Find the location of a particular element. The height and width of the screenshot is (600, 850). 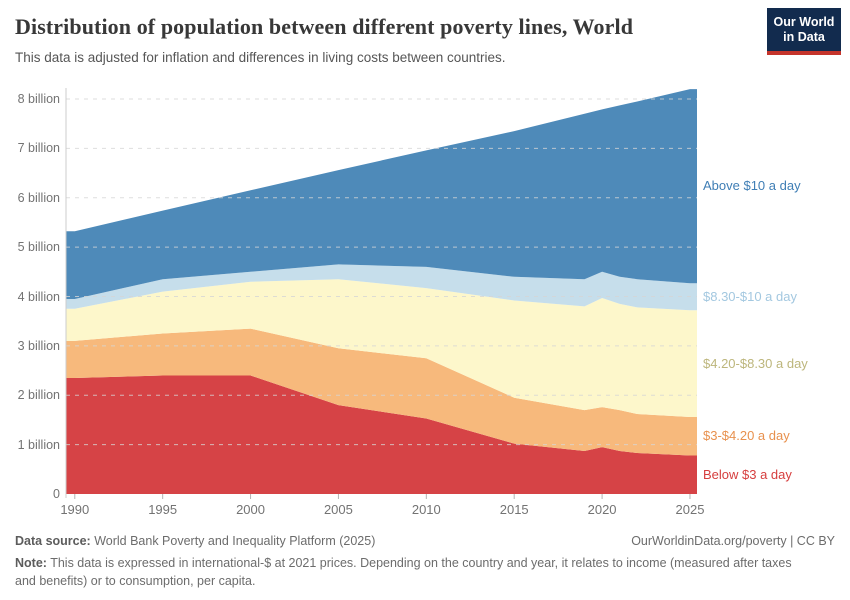

owid-logo: Our World in Data is located at coordinates (804, 31).